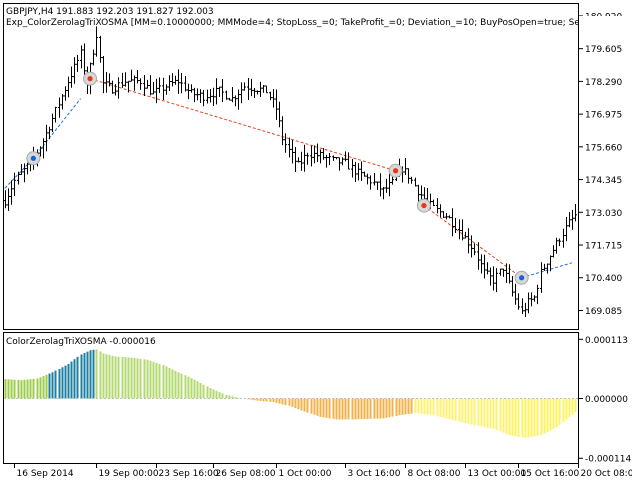 This screenshot has width=632, height=485. What do you see at coordinates (81, 342) in the screenshot?
I see `indicator-header: ColorZerolagTriXOSMA -0.000016` at bounding box center [81, 342].